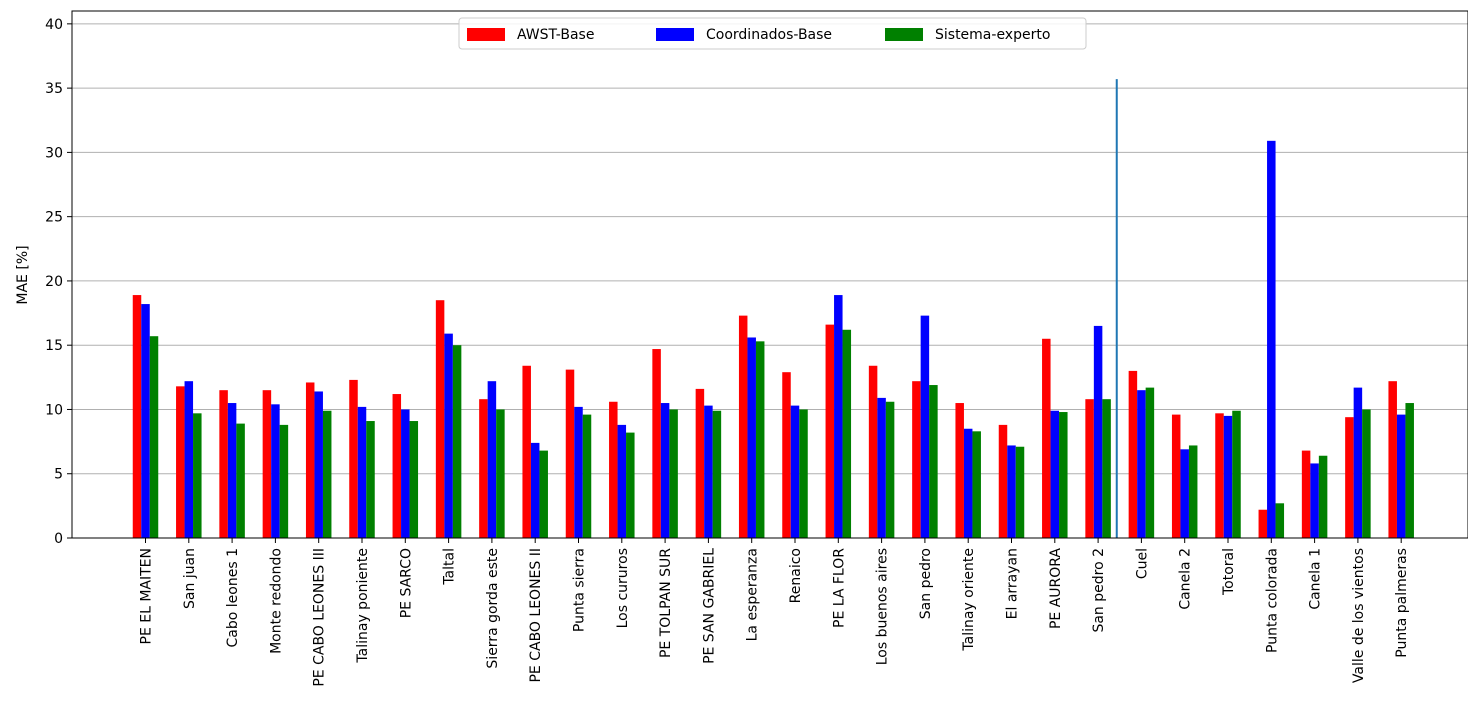 The image size is (1468, 720). Describe the element at coordinates (1099, 590) in the screenshot. I see `x-tick-label: San pedro 2` at that location.